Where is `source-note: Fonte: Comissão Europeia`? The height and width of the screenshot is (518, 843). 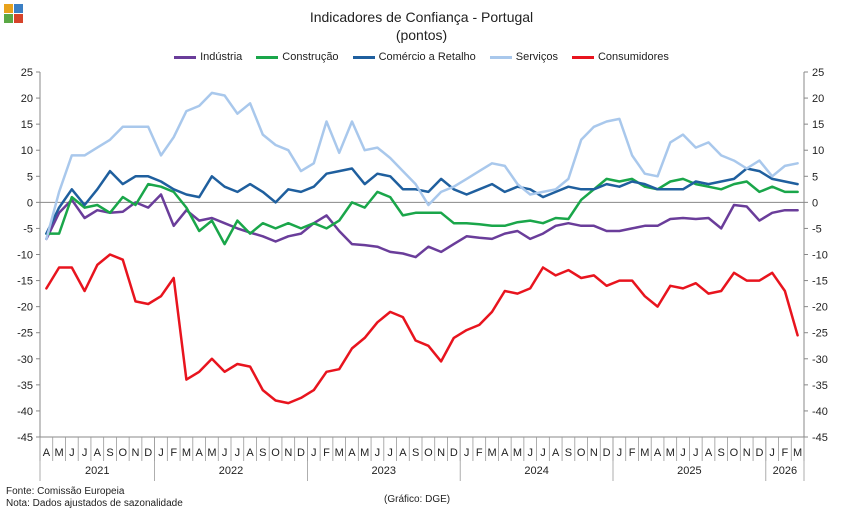 source-note: Fonte: Comissão Europeia is located at coordinates (65, 492).